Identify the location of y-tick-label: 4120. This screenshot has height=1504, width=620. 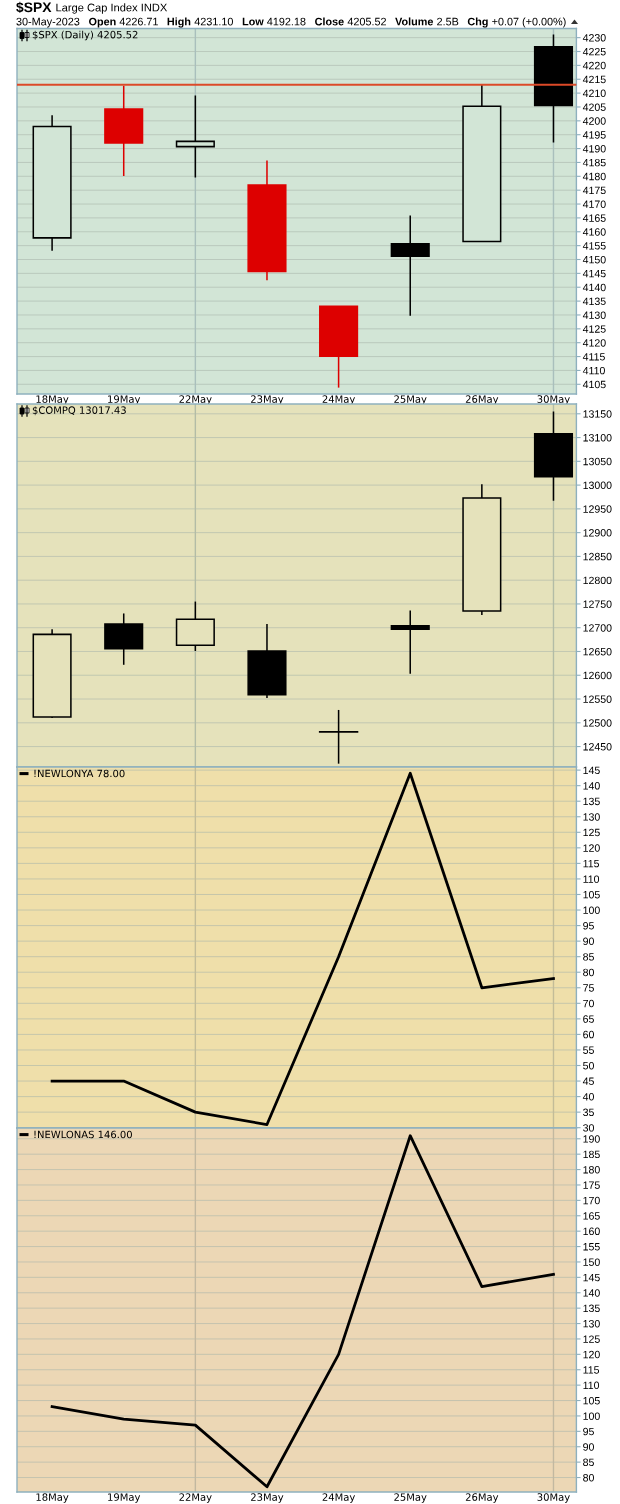
(594, 343).